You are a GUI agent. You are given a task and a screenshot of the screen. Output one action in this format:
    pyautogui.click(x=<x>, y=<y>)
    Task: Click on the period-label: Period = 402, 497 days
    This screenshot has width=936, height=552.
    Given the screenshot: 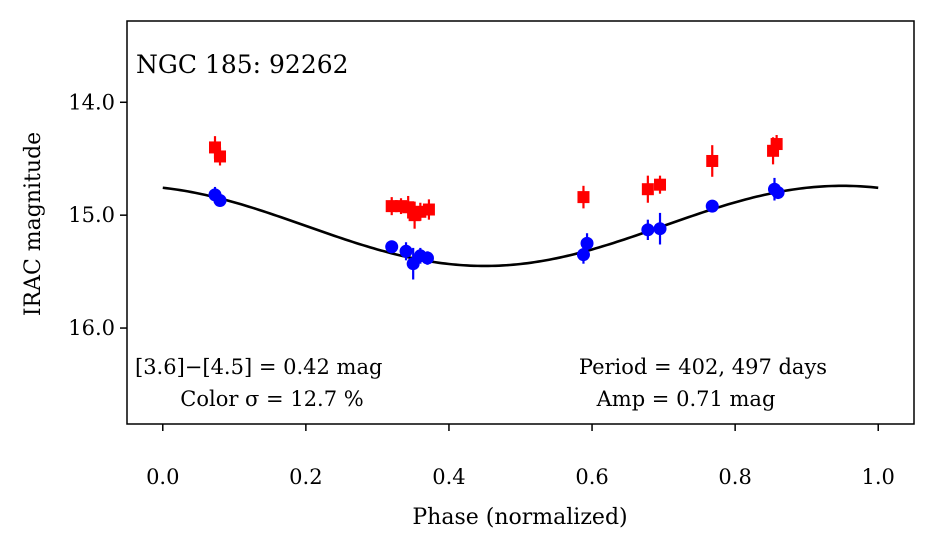 What is the action you would take?
    pyautogui.click(x=703, y=367)
    